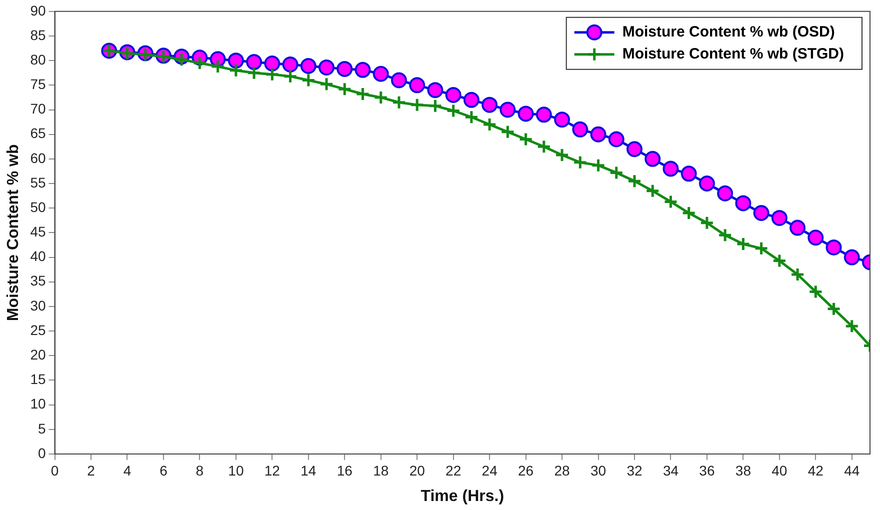 The image size is (880, 510). What do you see at coordinates (272, 470) in the screenshot?
I see `x-tick-label: 12` at bounding box center [272, 470].